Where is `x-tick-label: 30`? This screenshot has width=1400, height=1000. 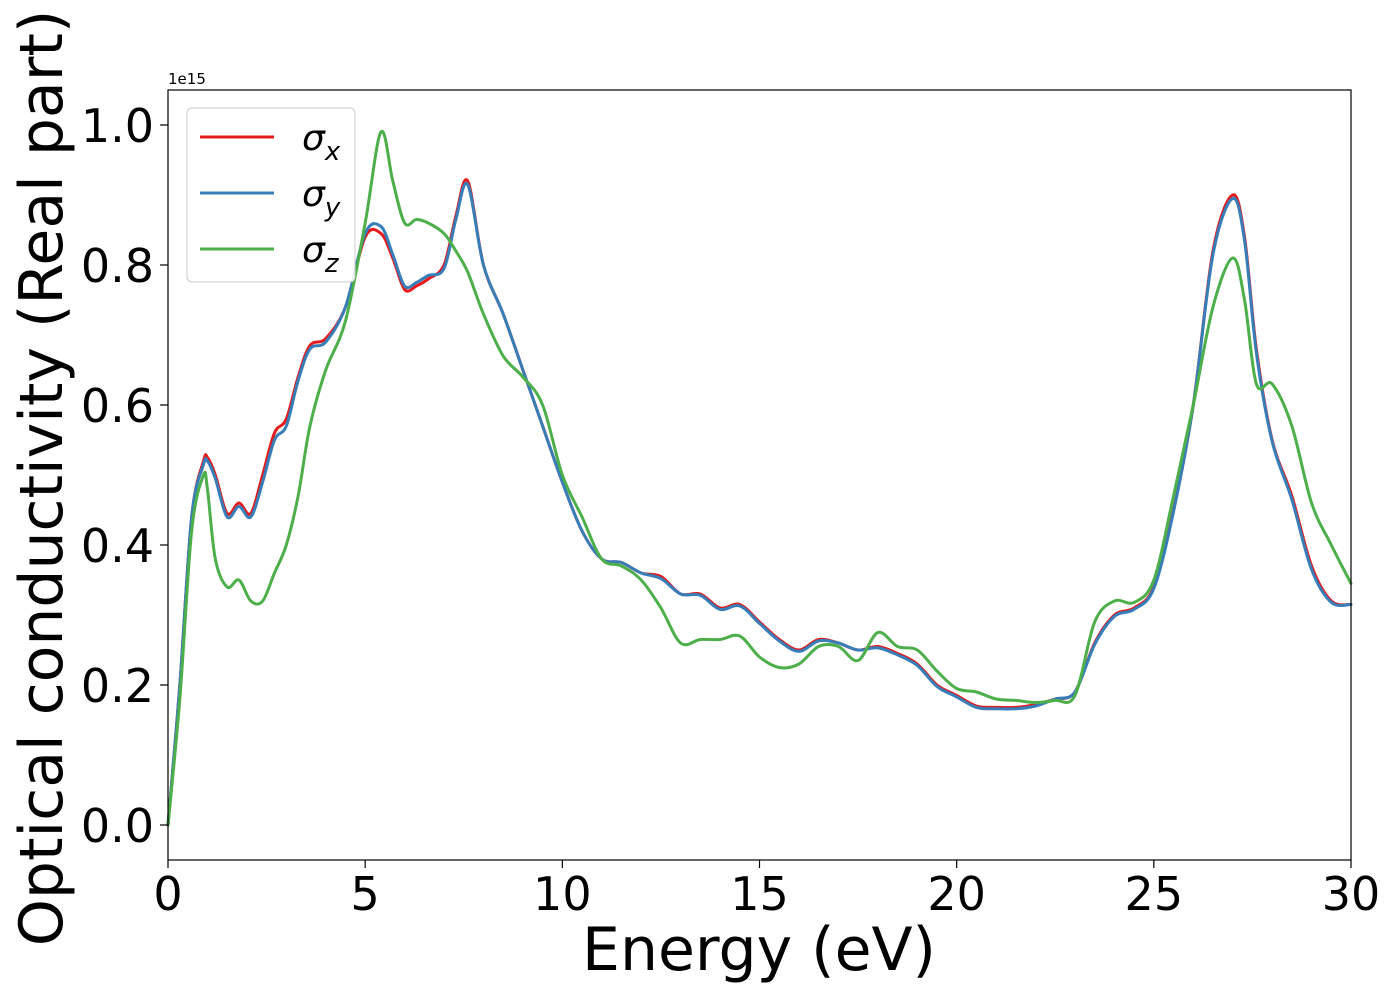
x-tick-label: 30 is located at coordinates (1351, 894).